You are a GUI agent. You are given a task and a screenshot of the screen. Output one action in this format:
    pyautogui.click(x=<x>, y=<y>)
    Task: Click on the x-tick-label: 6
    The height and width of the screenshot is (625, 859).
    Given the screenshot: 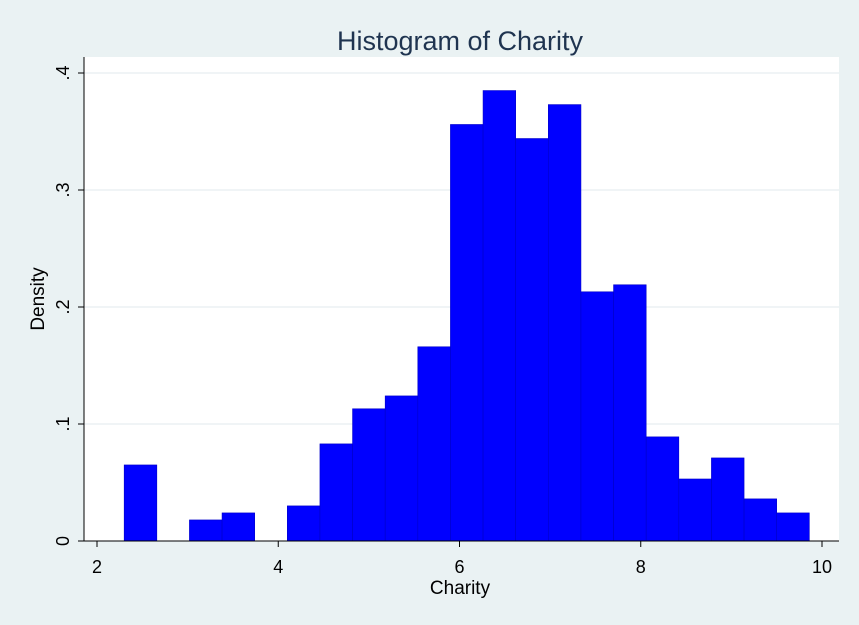 What is the action you would take?
    pyautogui.click(x=459, y=567)
    